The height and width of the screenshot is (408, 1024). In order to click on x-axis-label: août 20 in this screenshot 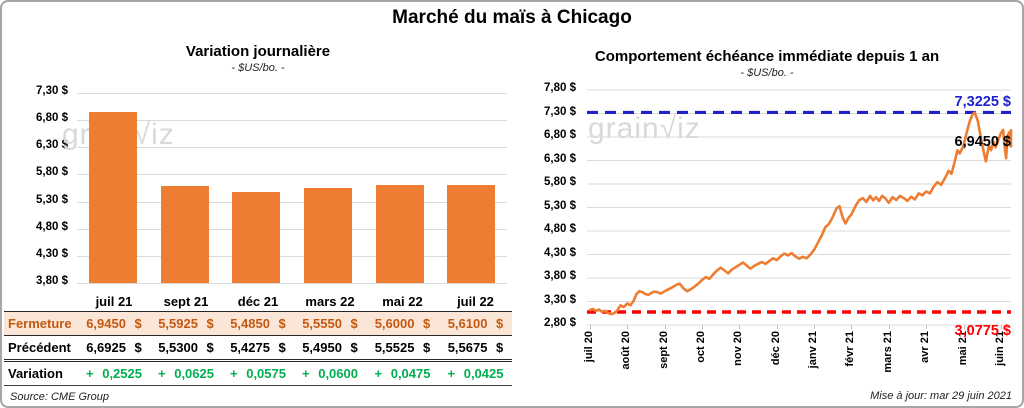, I will do `click(626, 350)`.